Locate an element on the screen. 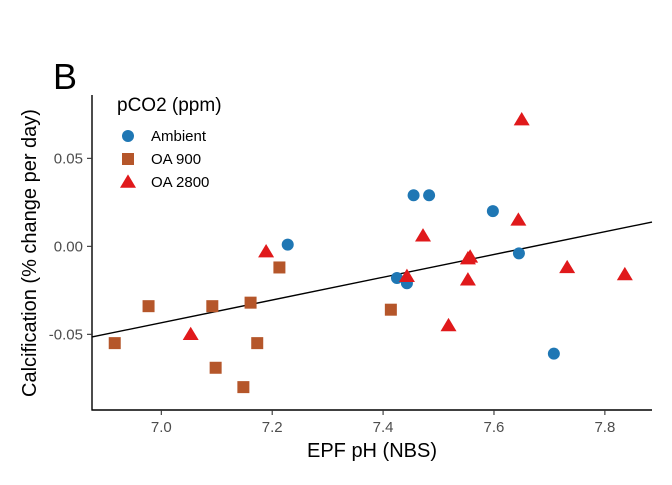 This screenshot has width=672, height=485. x-tick-label: 7.4 is located at coordinates (383, 427).